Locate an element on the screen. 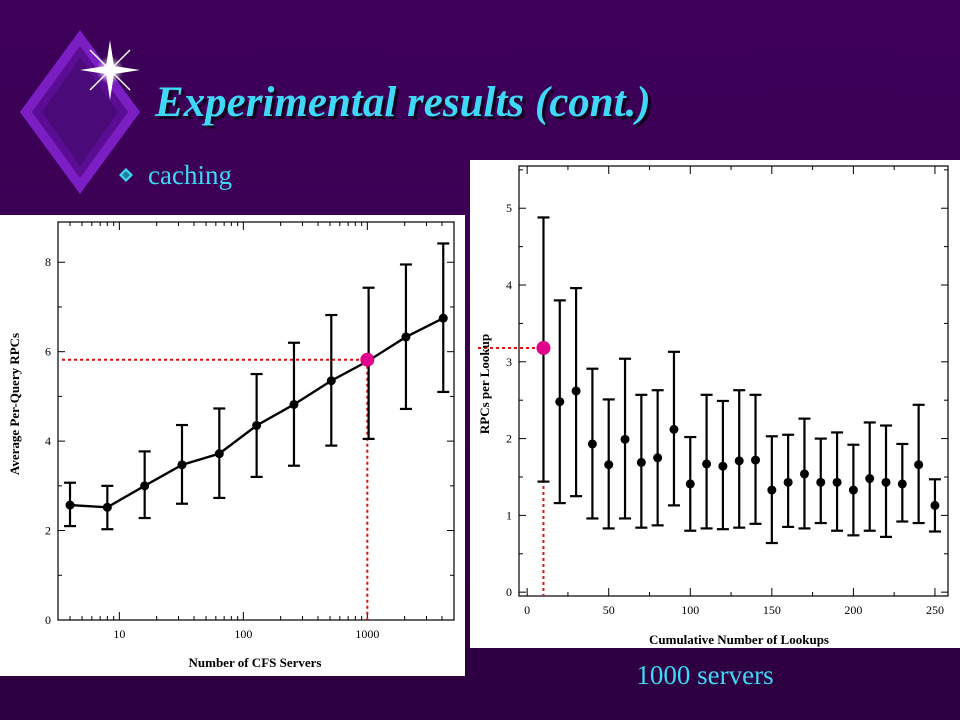 The image size is (960, 720). y-tick-label: 6 is located at coordinates (48, 352).